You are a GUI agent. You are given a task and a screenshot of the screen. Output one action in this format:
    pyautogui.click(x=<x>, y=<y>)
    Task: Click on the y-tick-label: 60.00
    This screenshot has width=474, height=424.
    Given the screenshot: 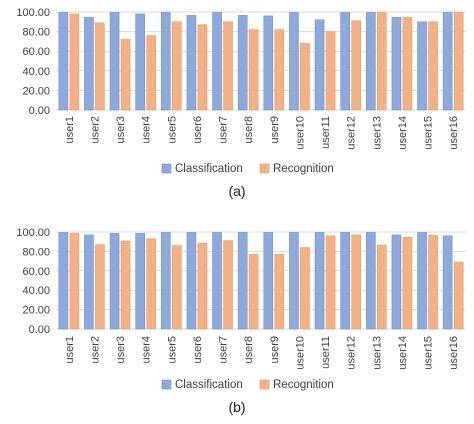 What is the action you would take?
    pyautogui.click(x=36, y=272)
    